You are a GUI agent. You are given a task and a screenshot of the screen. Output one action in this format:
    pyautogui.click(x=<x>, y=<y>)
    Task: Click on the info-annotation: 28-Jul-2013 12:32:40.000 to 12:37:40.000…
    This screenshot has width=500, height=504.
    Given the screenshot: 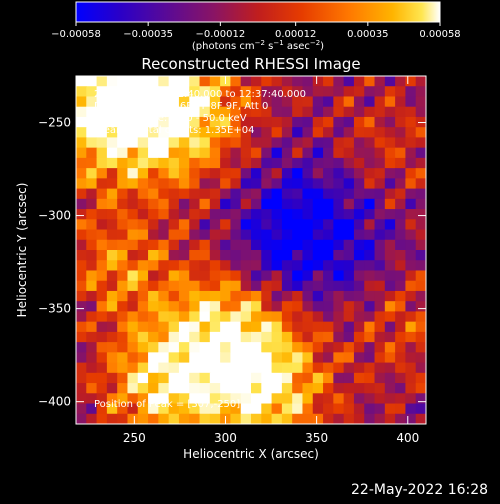 What is the action you would take?
    pyautogui.click(x=200, y=112)
    